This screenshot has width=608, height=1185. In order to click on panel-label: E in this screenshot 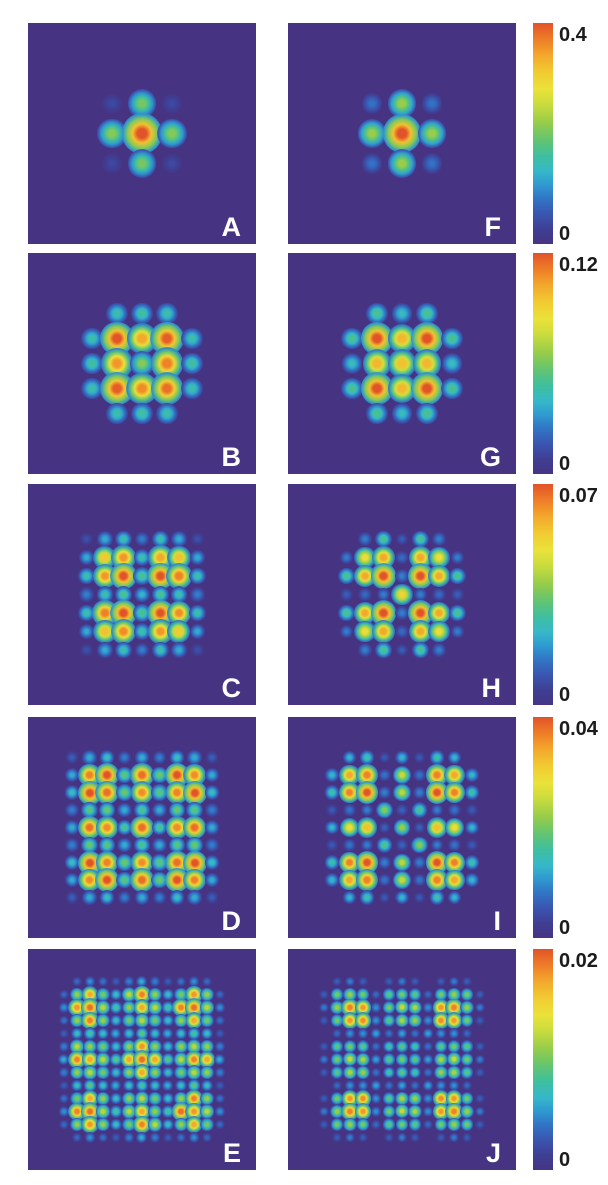, I will do `click(231, 1152)`.